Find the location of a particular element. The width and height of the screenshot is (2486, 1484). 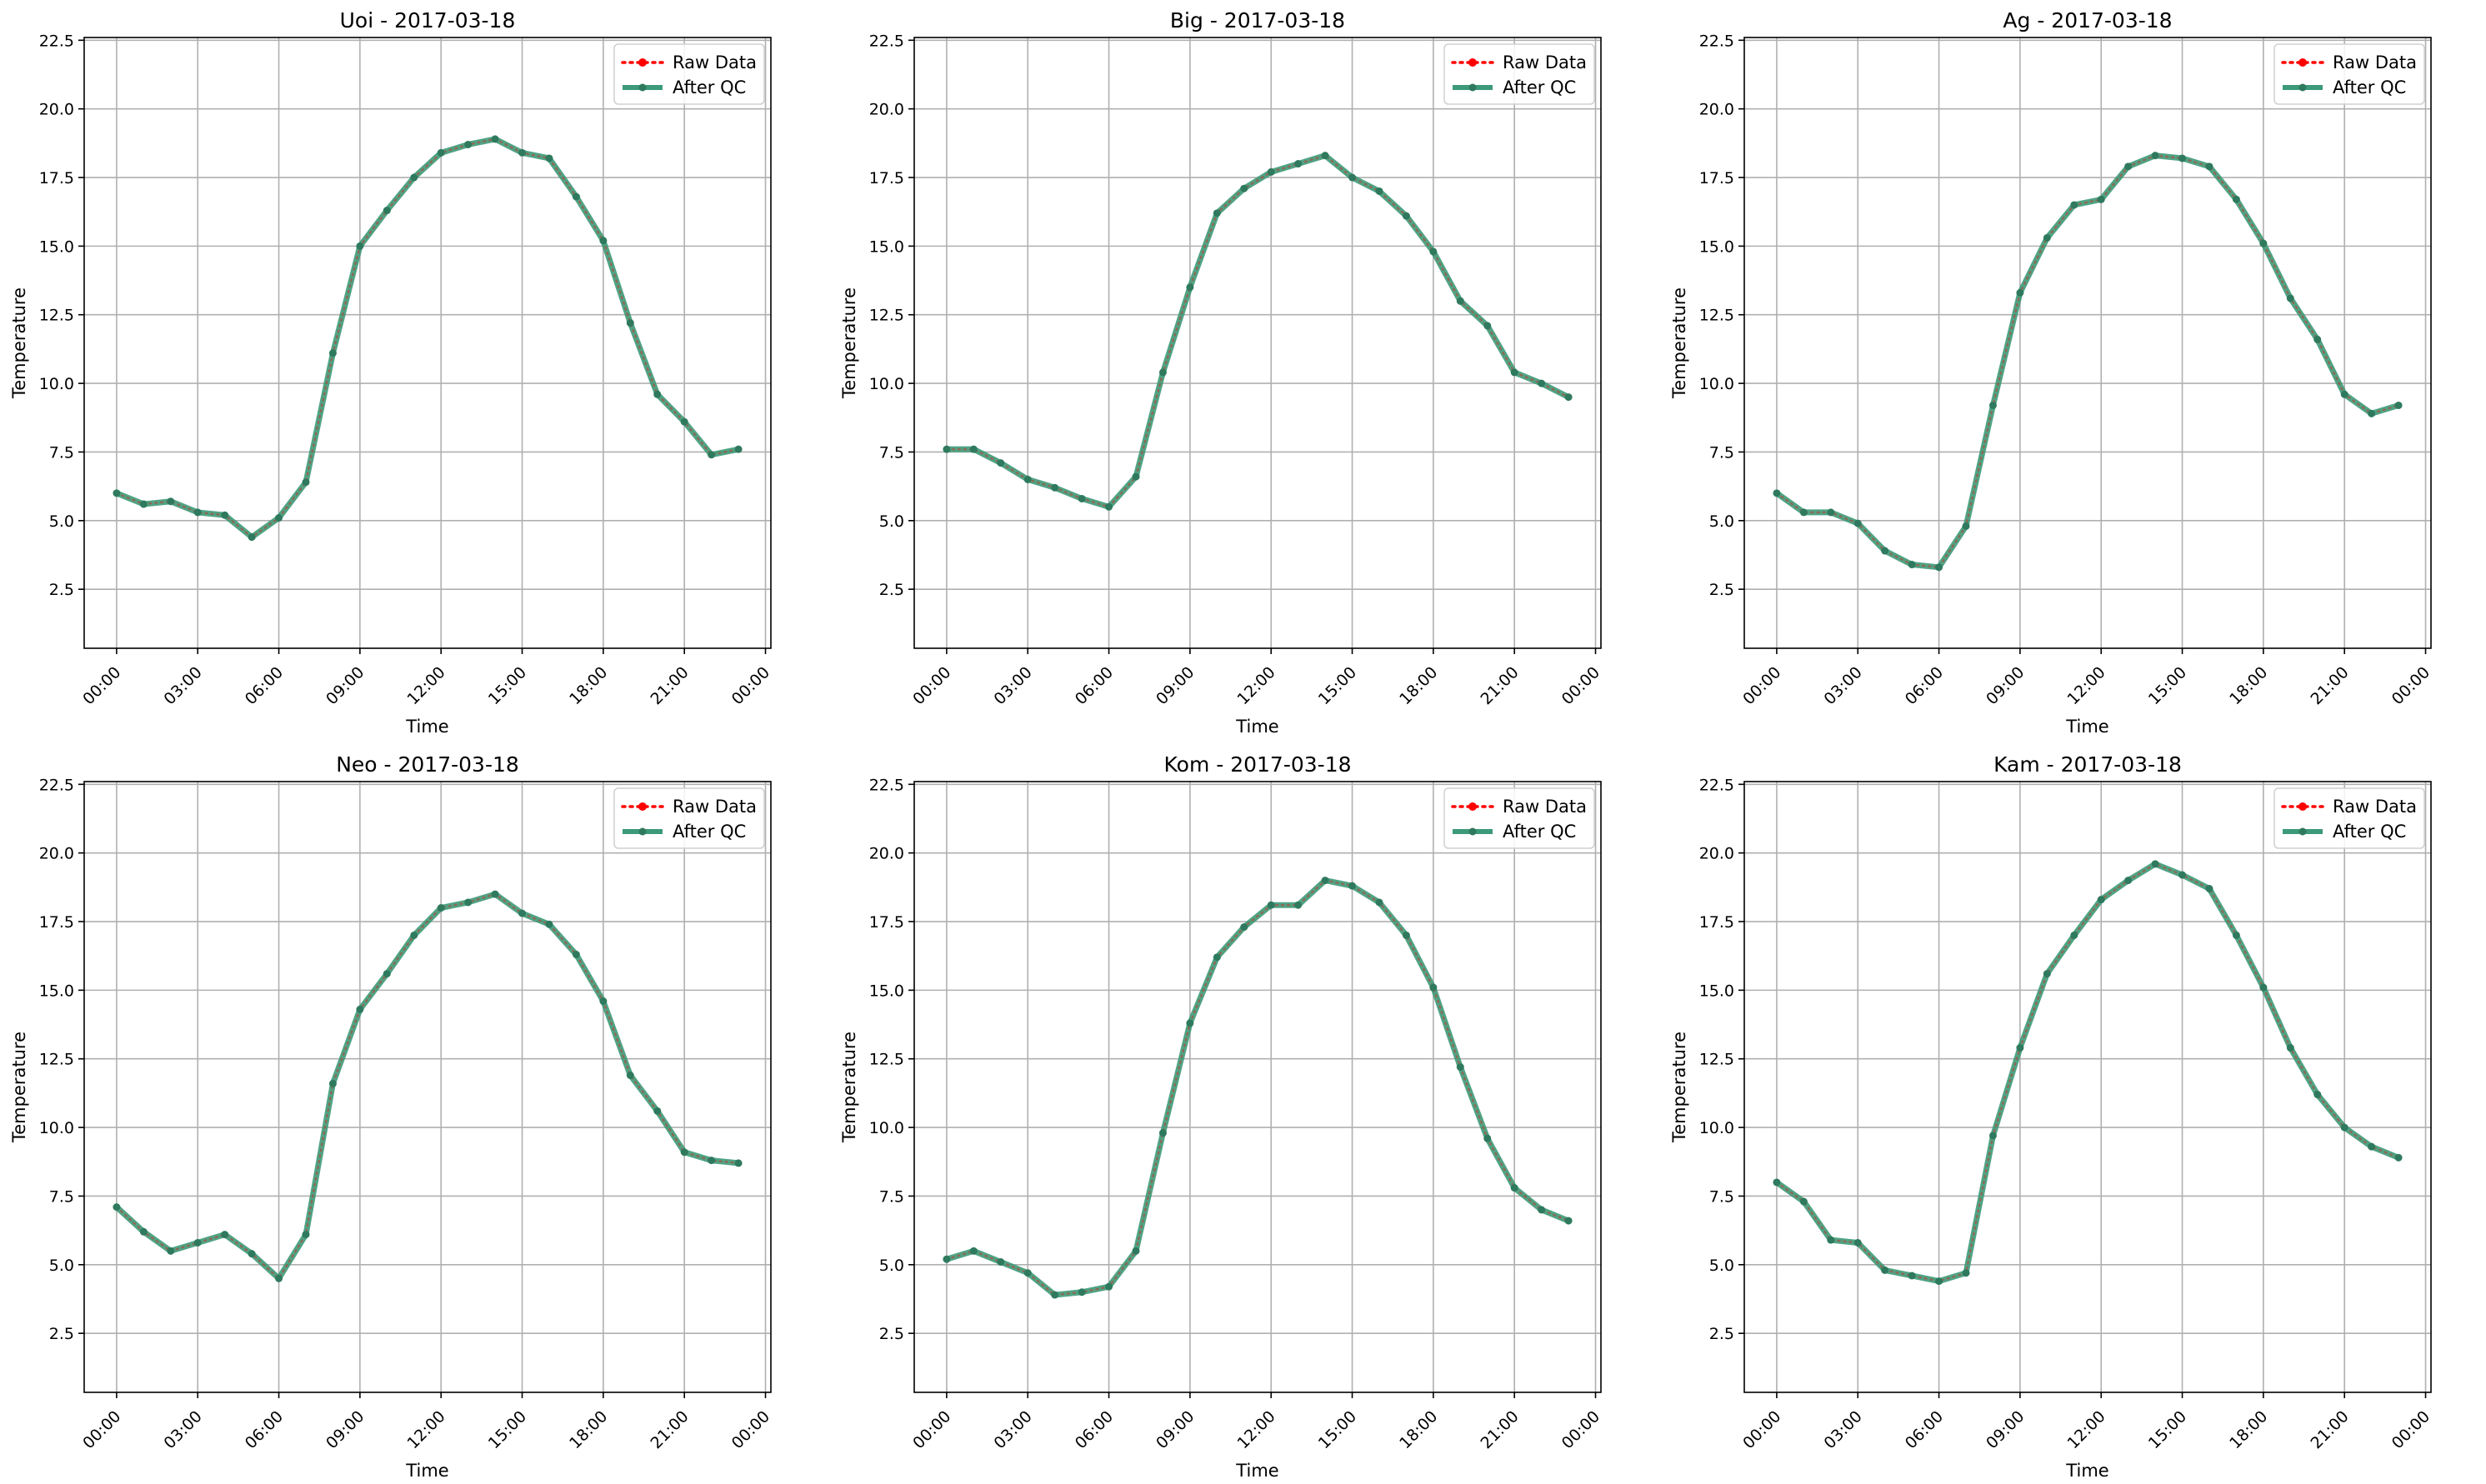

legend-label-raw-data: Raw Data is located at coordinates (715, 807).